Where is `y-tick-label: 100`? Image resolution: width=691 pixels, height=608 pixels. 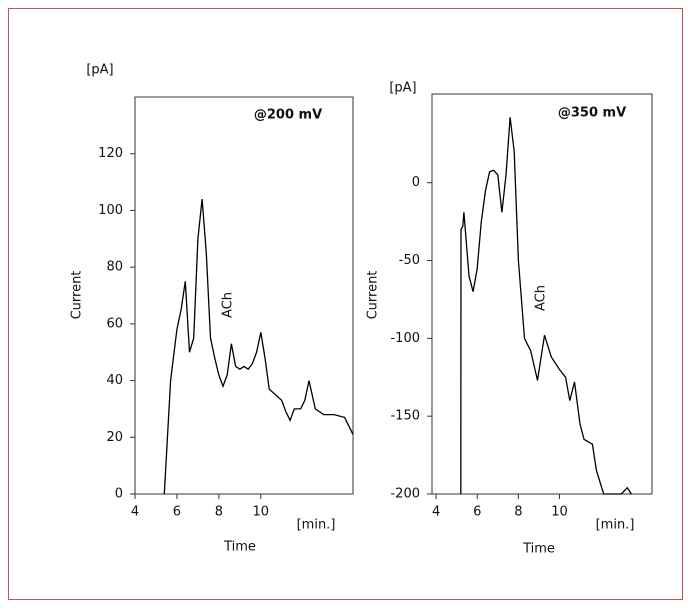
y-tick-label: 100 is located at coordinates (110, 210).